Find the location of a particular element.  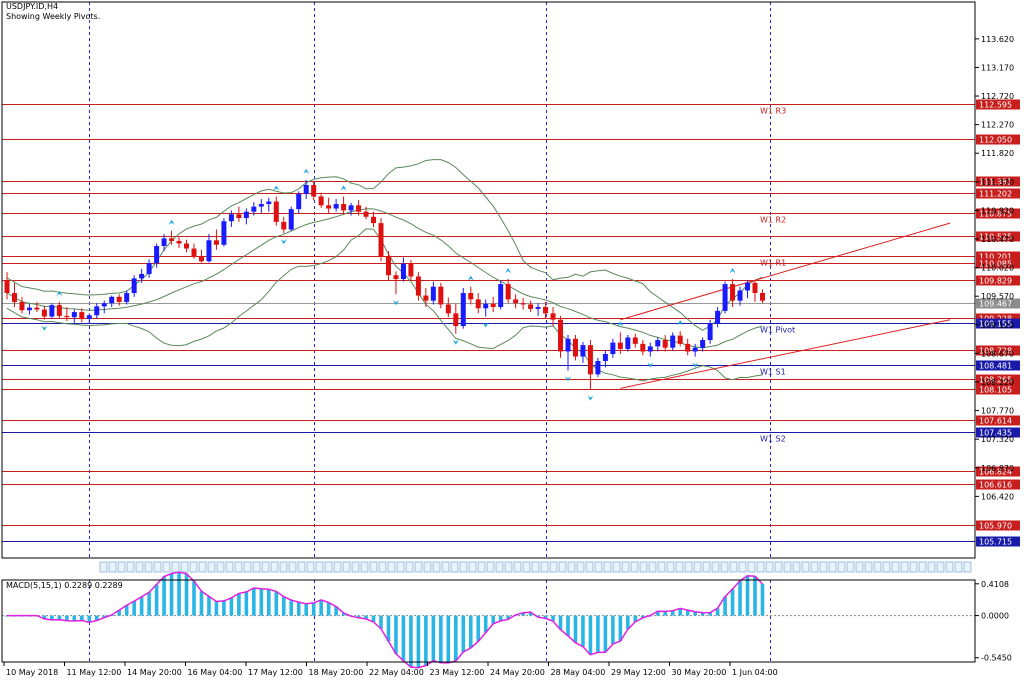

trend-line-upper is located at coordinates (785, 271).